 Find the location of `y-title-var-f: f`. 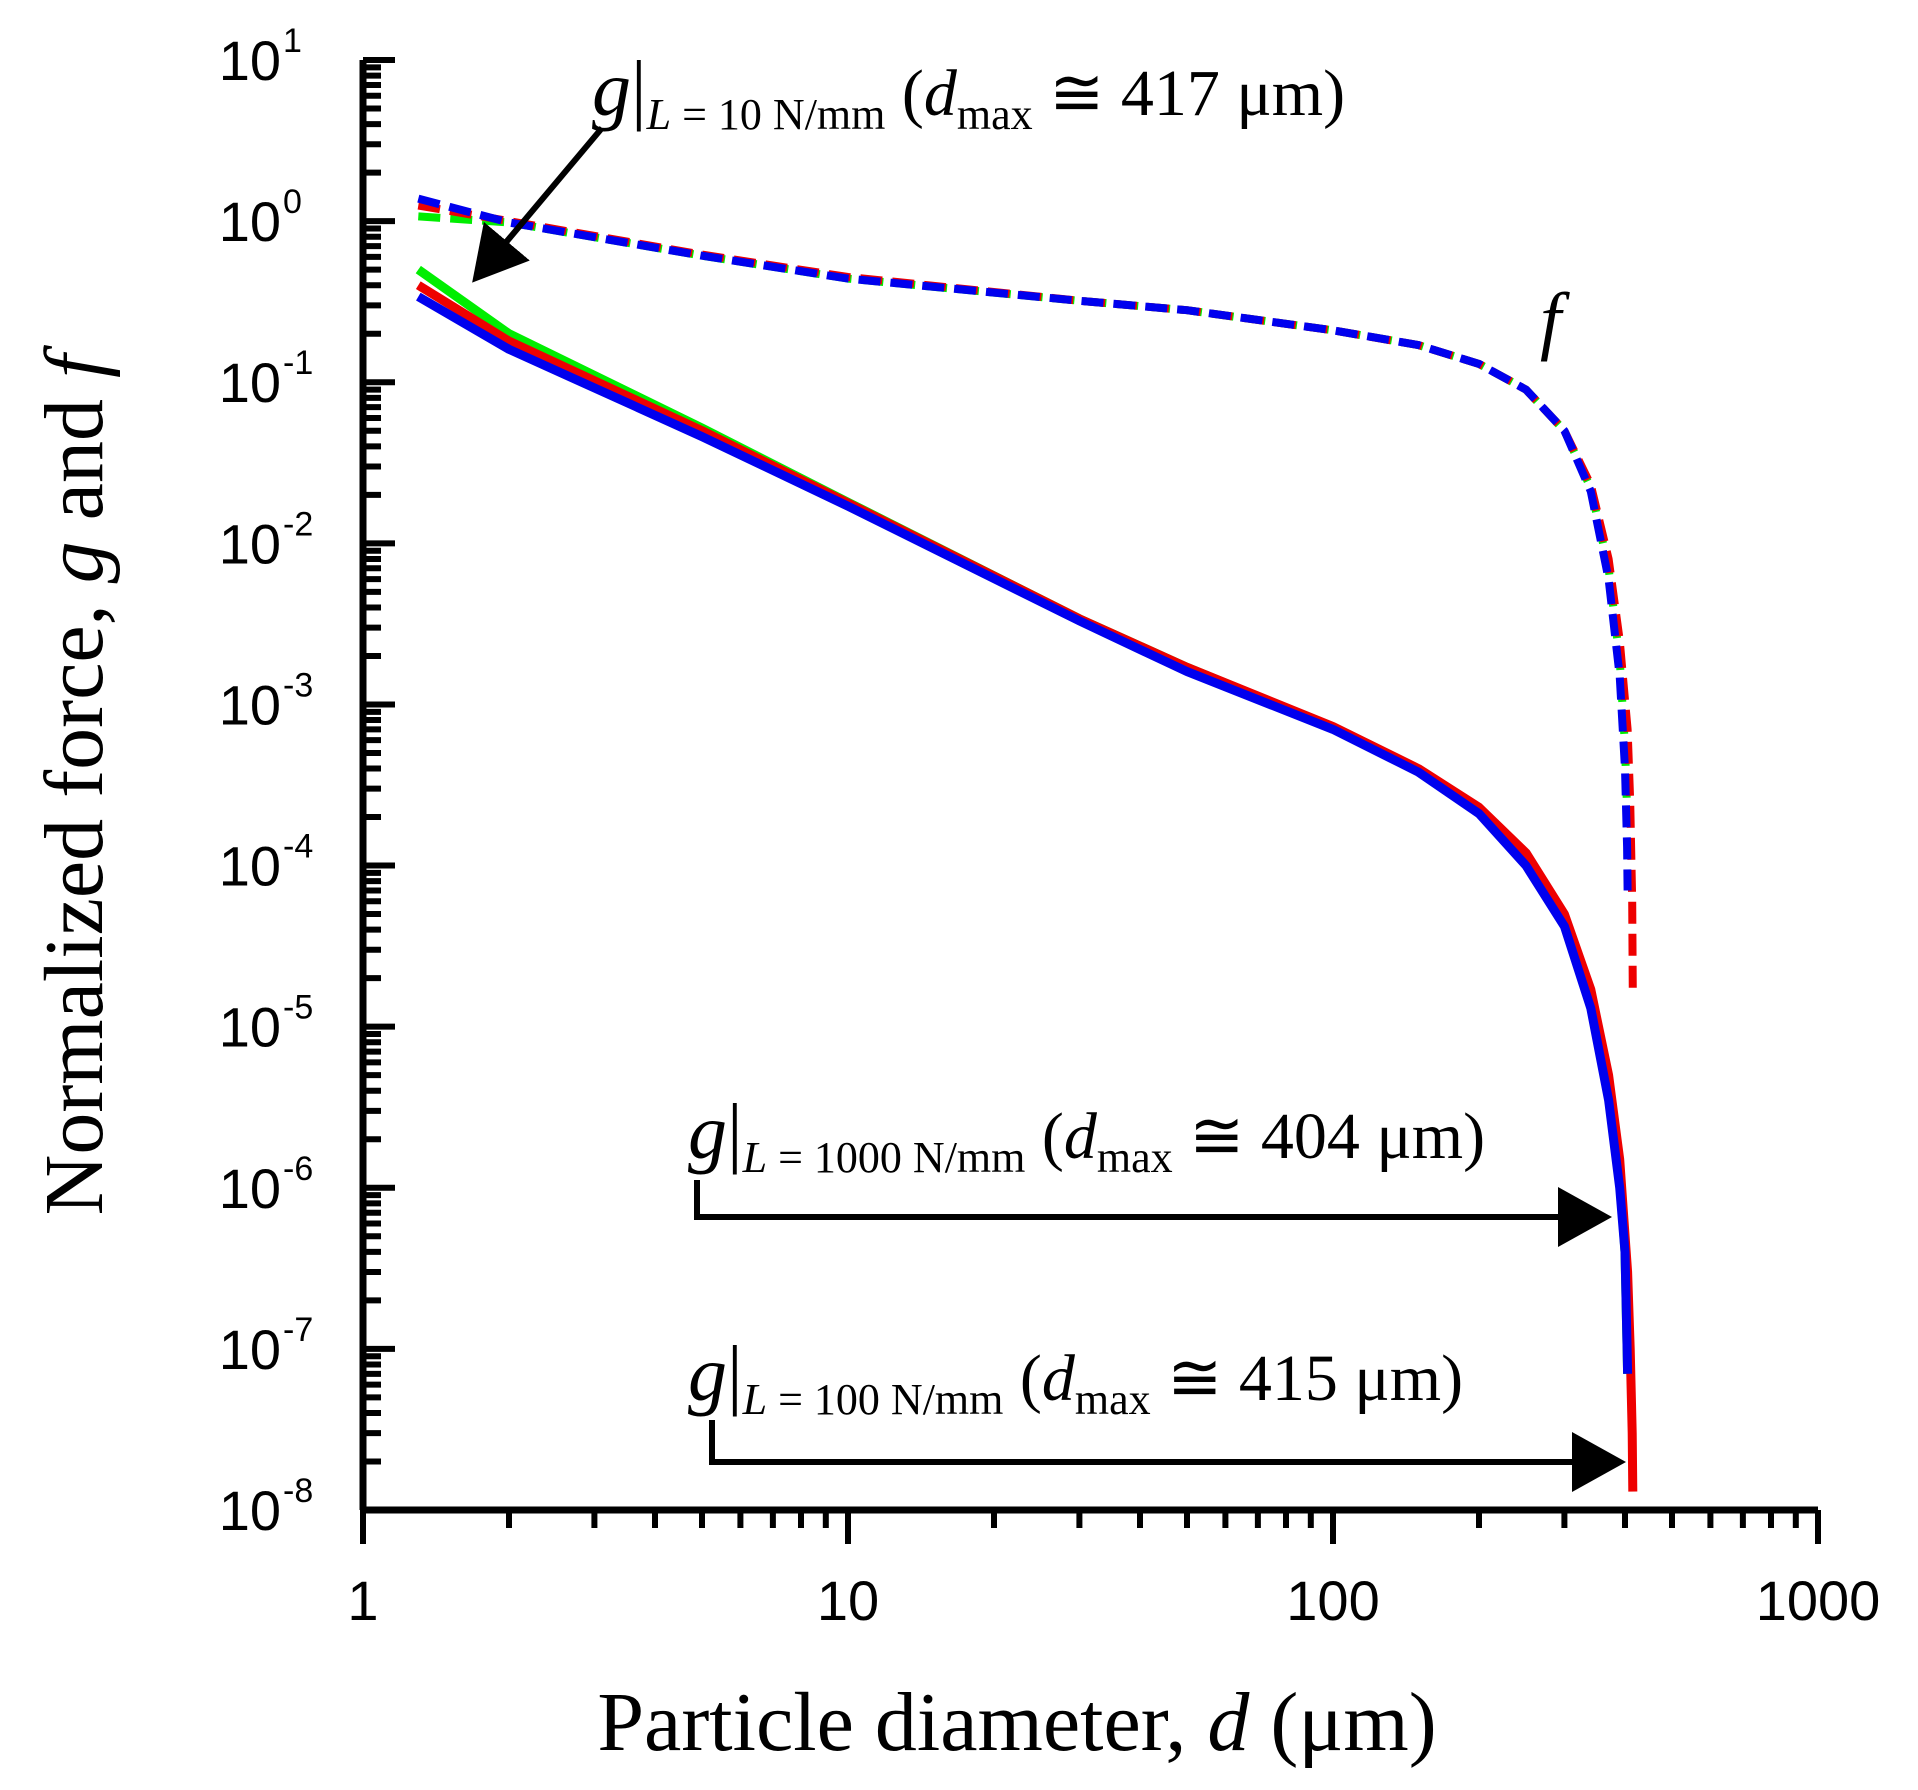

y-title-var-f: f is located at coordinates (74, 361).